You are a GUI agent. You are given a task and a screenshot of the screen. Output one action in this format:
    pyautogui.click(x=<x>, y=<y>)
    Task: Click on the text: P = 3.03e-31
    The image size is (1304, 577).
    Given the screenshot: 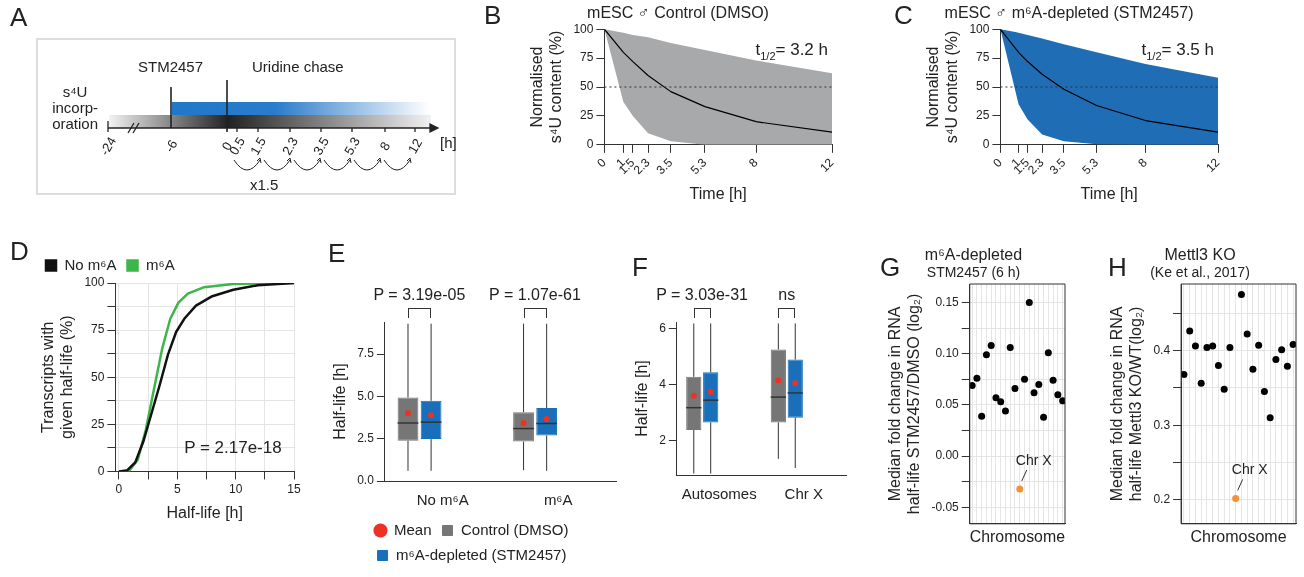 What is the action you would take?
    pyautogui.click(x=702, y=294)
    